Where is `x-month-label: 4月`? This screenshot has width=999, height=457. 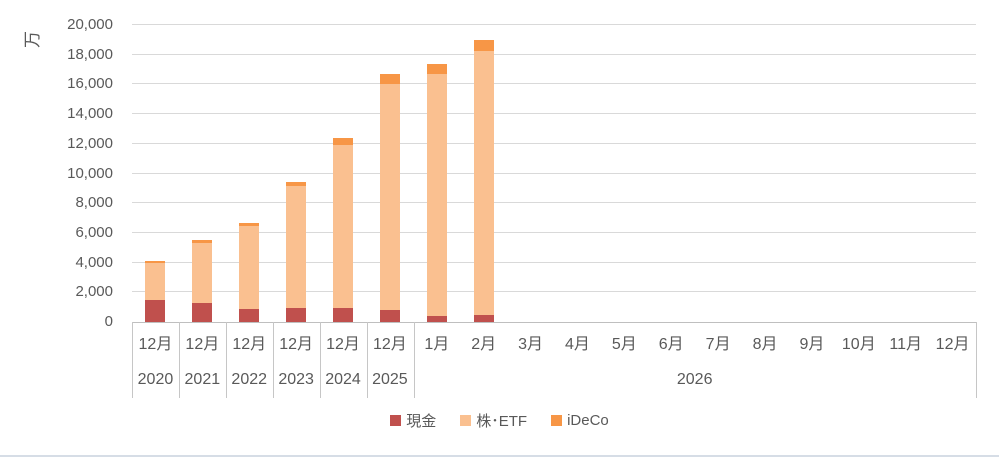
x-month-label: 4月 is located at coordinates (577, 344).